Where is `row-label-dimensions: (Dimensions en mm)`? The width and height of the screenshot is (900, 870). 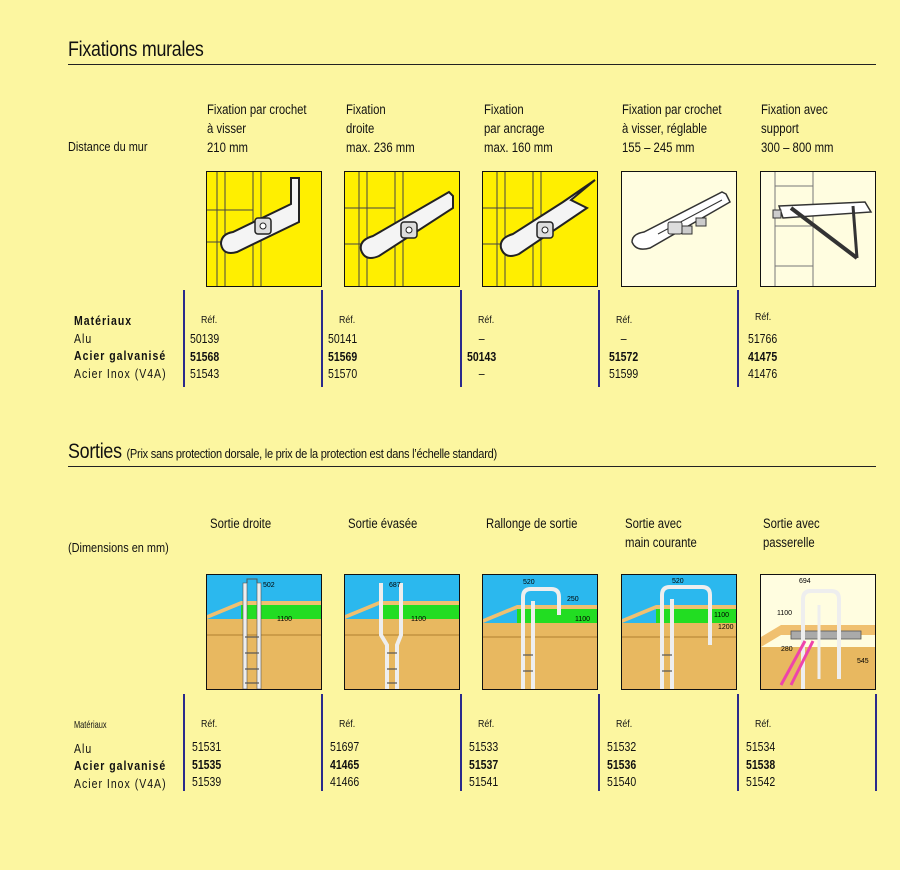
row-label-dimensions: (Dimensions en mm) is located at coordinates (118, 547).